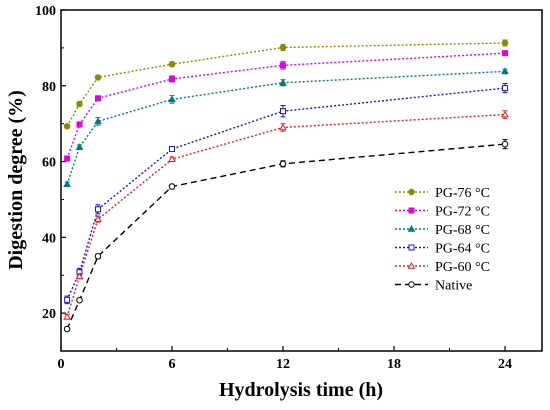 This screenshot has height=410, width=550. I want to click on x-axis-title: Hydrolysis time (h), so click(301, 390).